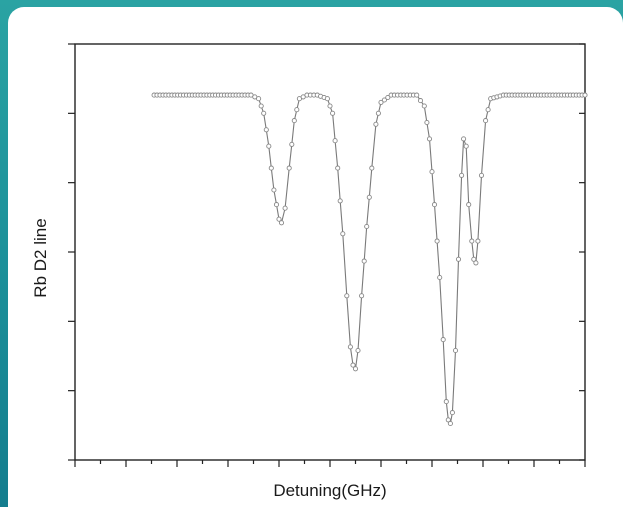 The image size is (623, 507). Describe the element at coordinates (40, 257) in the screenshot. I see `y-axis-title: Rb D2 line` at that location.